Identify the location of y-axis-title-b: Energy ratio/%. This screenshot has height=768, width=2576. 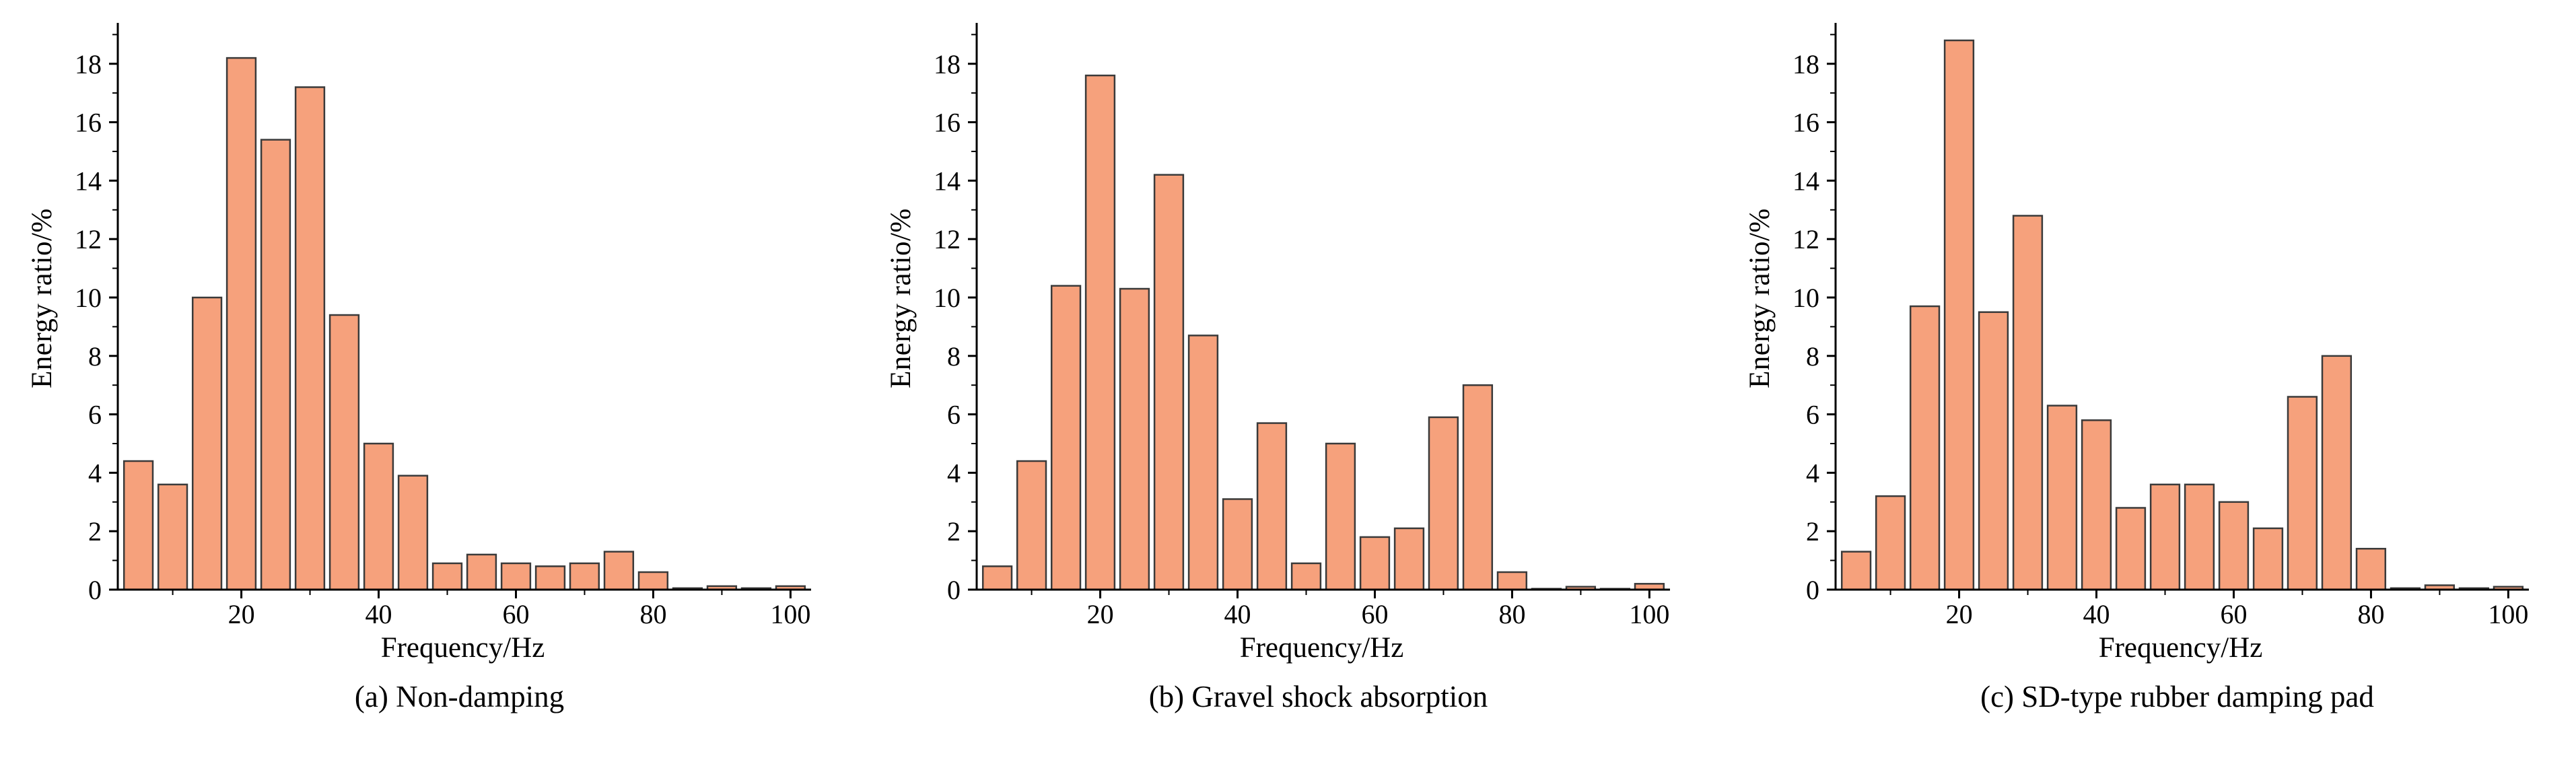
(901, 298).